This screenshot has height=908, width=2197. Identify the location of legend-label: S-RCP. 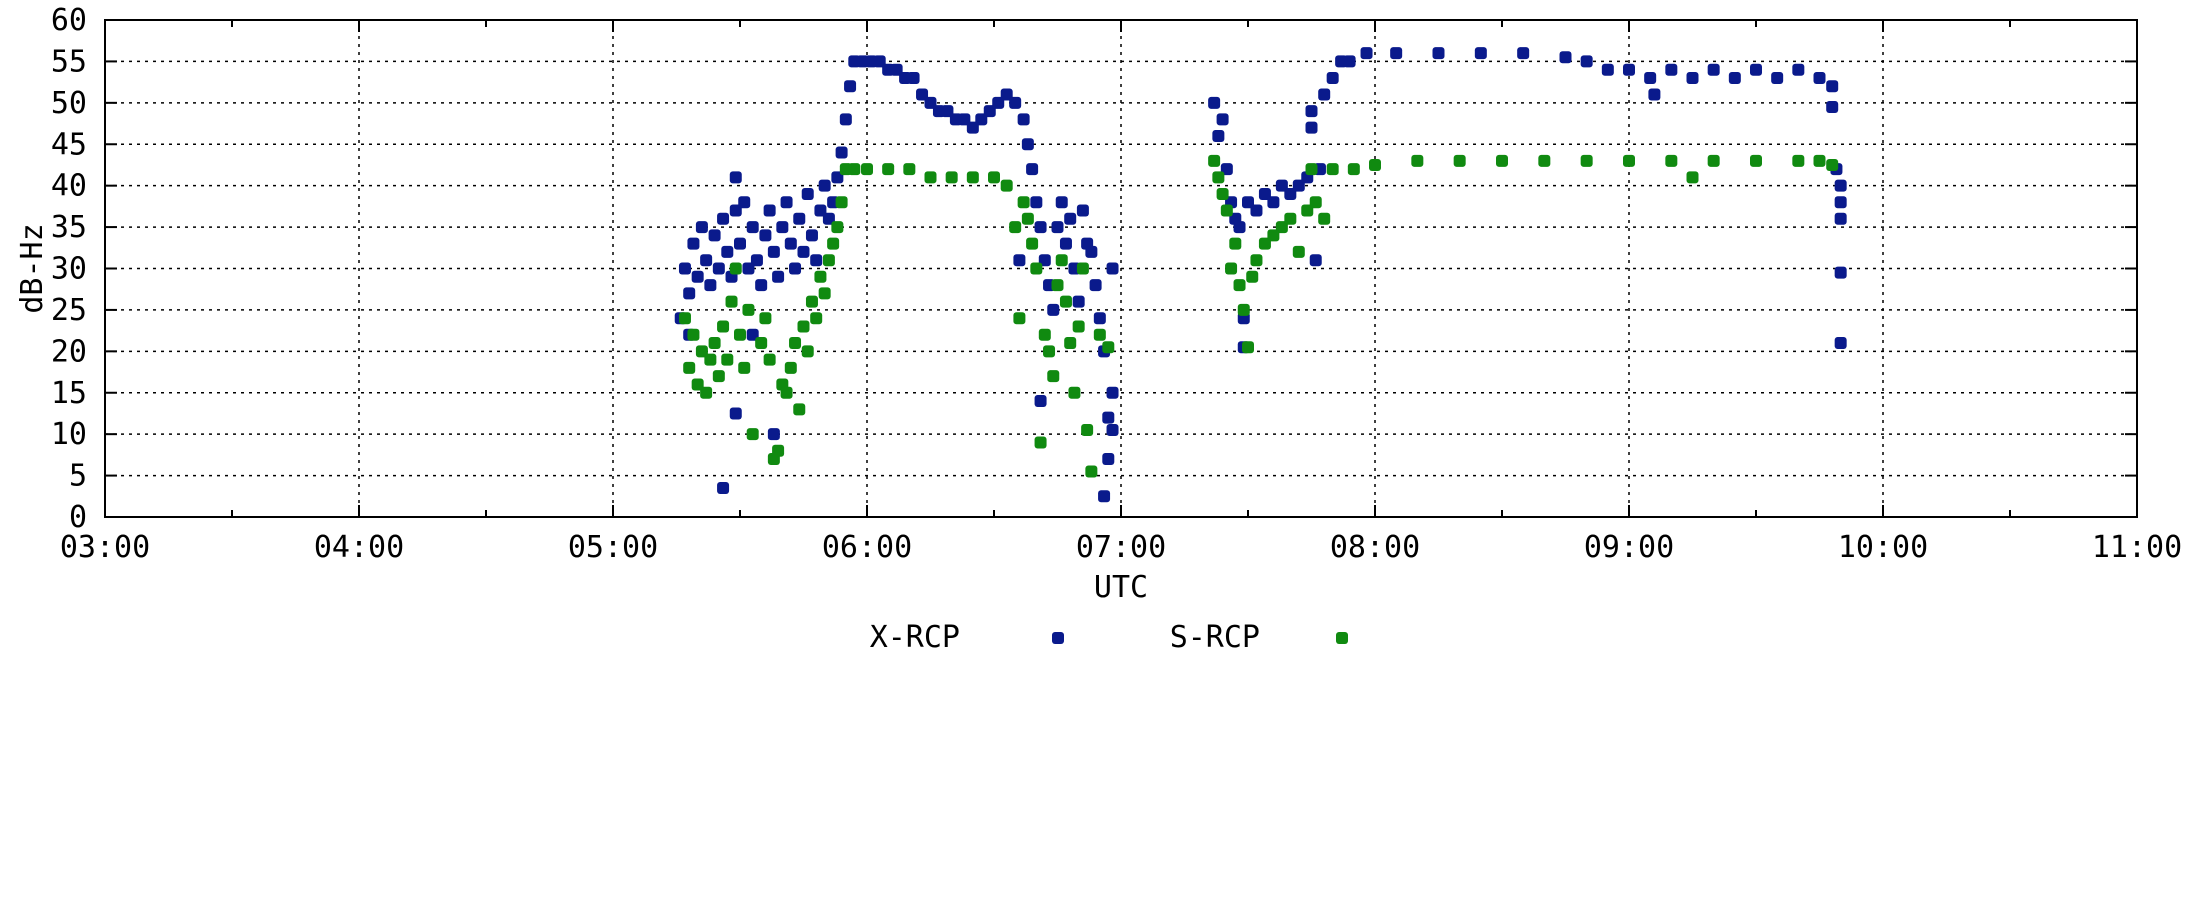
(1215, 637).